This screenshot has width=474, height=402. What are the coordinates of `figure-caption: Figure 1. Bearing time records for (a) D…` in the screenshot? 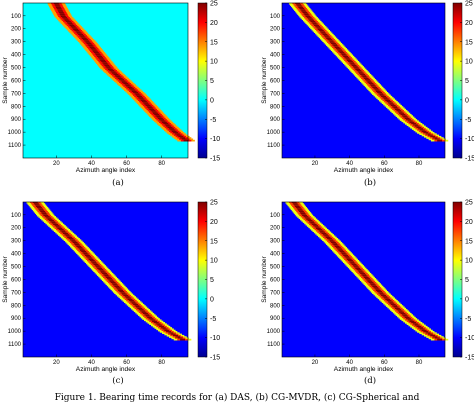 It's located at (237, 397).